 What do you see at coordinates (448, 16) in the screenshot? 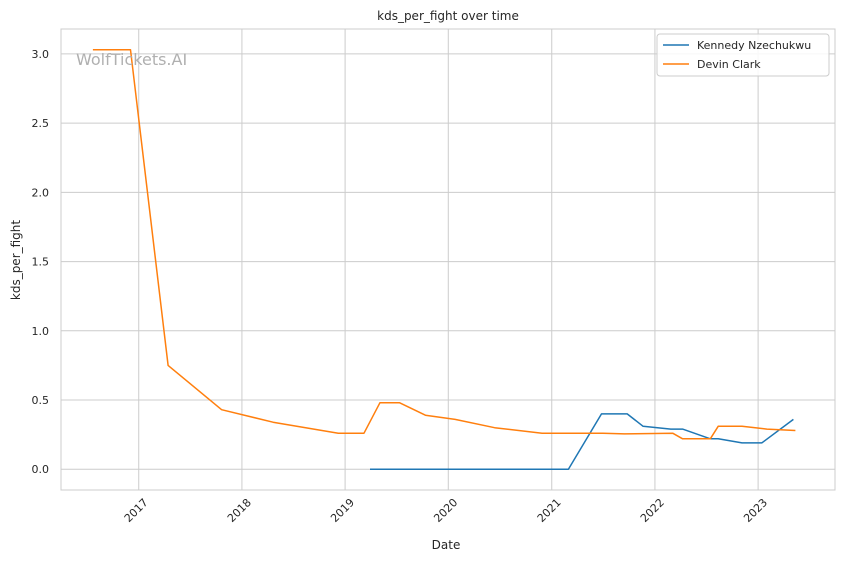
I see `chart-title: kds_per_fight over time` at bounding box center [448, 16].